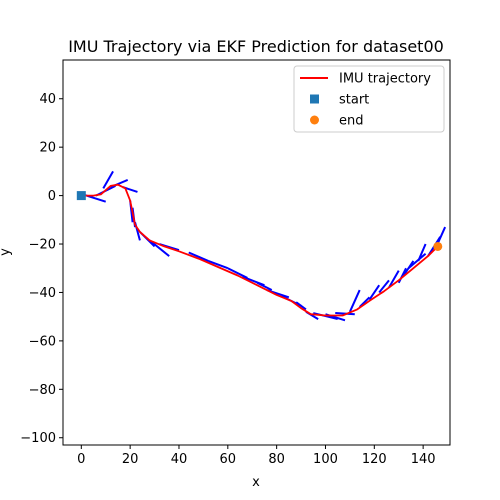 This screenshot has width=500, height=500. I want to click on end-marker, so click(438, 246).